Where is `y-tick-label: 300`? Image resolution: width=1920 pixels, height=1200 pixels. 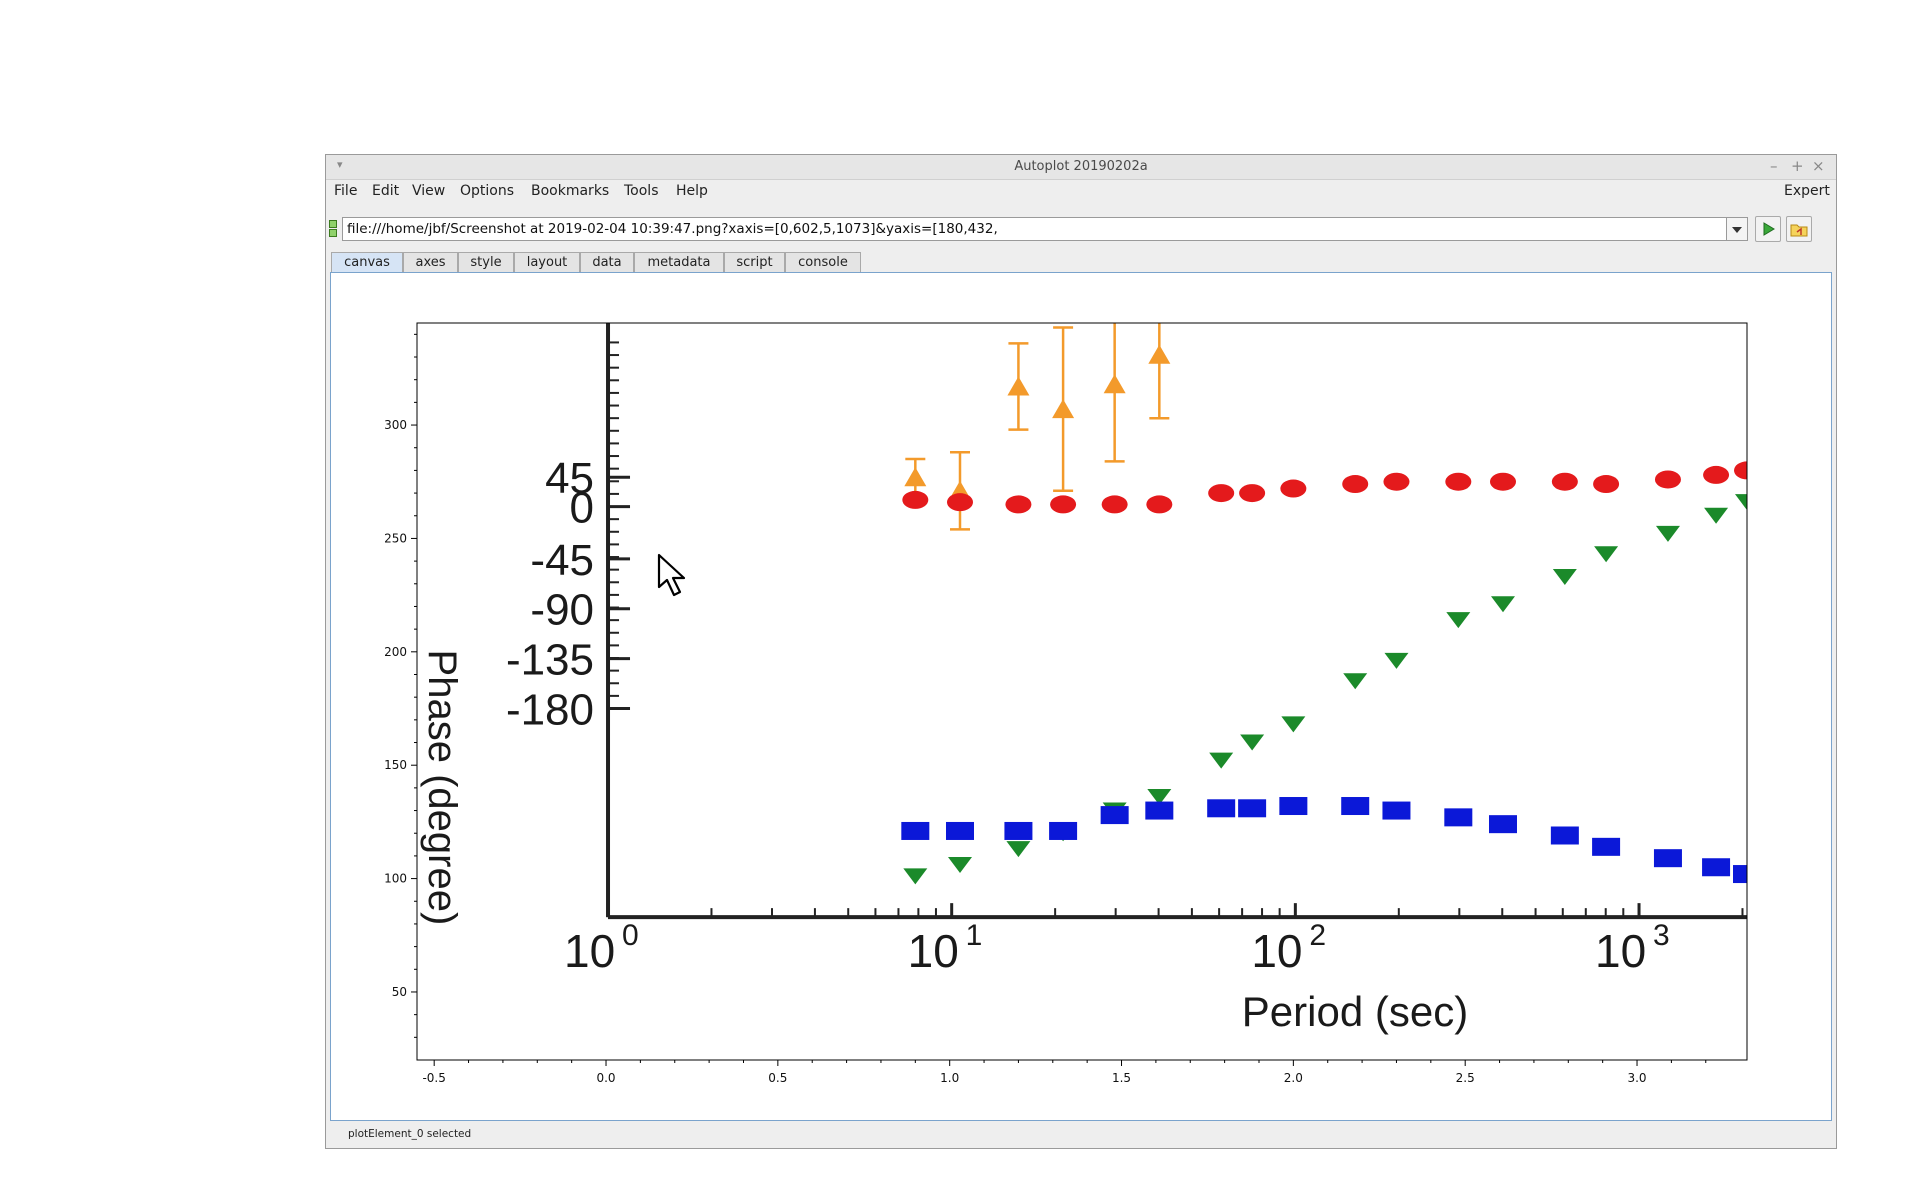
y-tick-label: 300 is located at coordinates (395, 425).